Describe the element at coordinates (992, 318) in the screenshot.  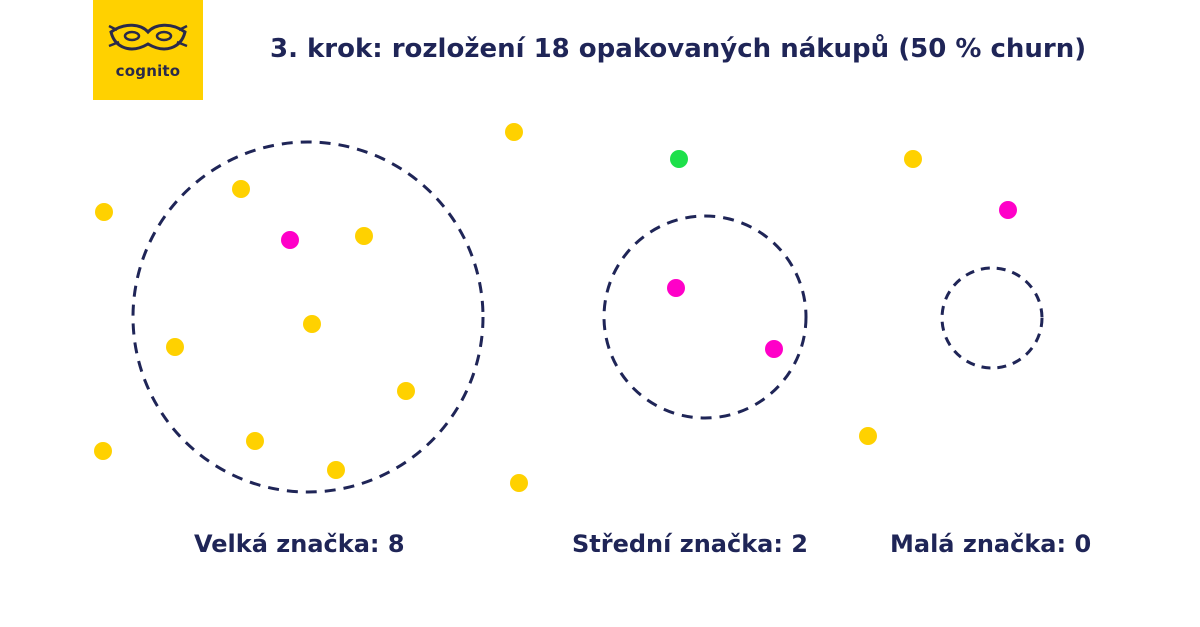
I see `small-brand-circle` at that location.